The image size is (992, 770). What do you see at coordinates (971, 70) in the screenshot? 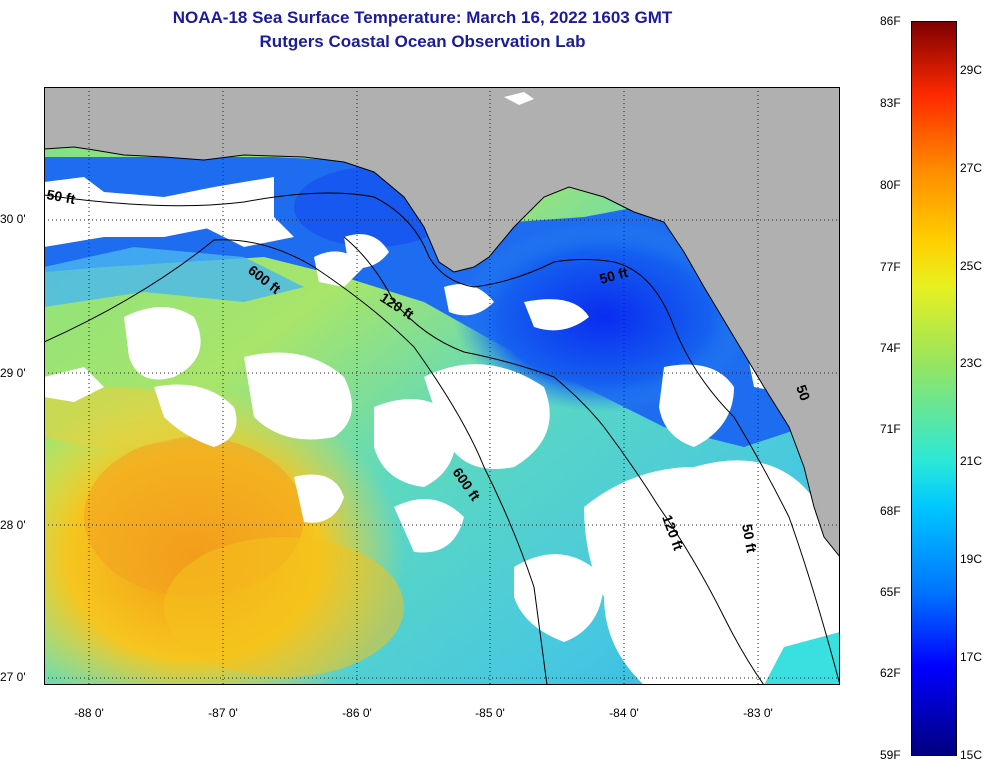
I see `colorbar-c-29: 29C` at bounding box center [971, 70].